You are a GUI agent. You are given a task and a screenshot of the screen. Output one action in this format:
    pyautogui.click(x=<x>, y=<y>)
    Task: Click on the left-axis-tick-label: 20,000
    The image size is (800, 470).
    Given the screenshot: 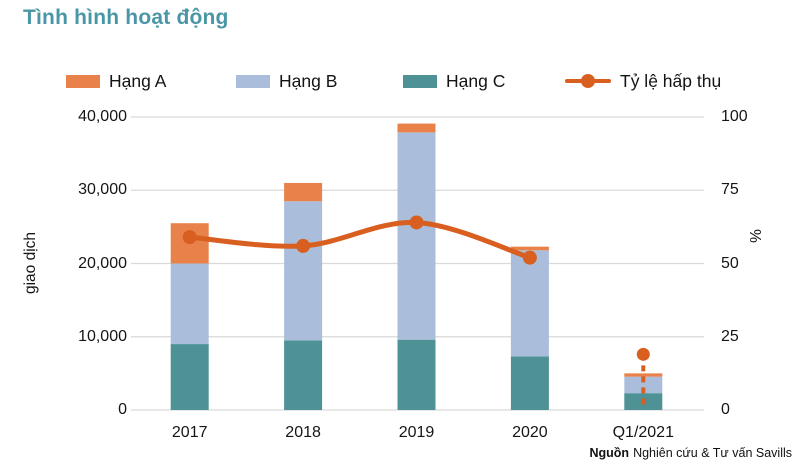 What is the action you would take?
    pyautogui.click(x=102, y=263)
    